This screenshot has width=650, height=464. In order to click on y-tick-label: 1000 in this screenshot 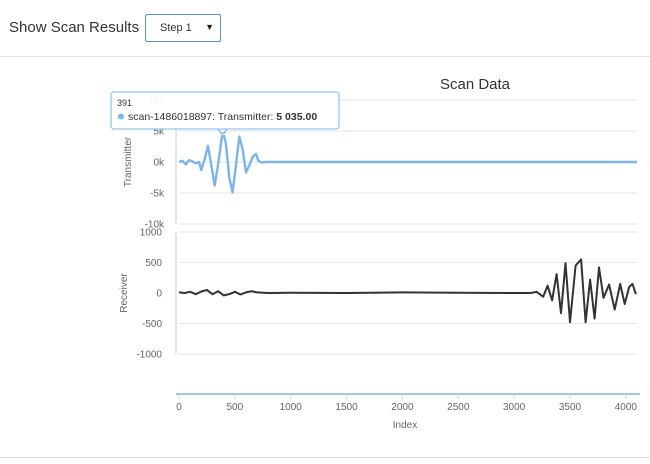, I will do `click(151, 233)`.